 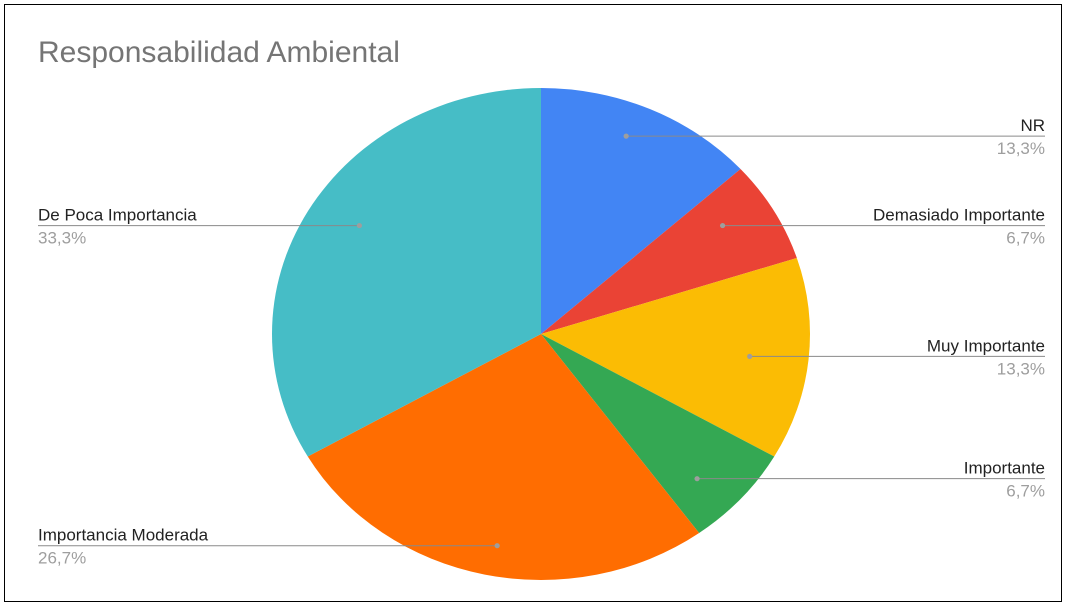 What do you see at coordinates (117, 215) in the screenshot?
I see `slice-label: De Poca Importancia` at bounding box center [117, 215].